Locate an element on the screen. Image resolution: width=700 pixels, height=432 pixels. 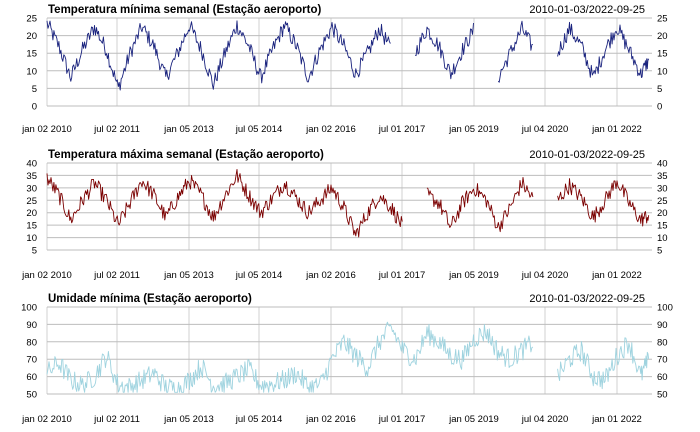
y-tick-label-left: 35 is located at coordinates (31, 176).